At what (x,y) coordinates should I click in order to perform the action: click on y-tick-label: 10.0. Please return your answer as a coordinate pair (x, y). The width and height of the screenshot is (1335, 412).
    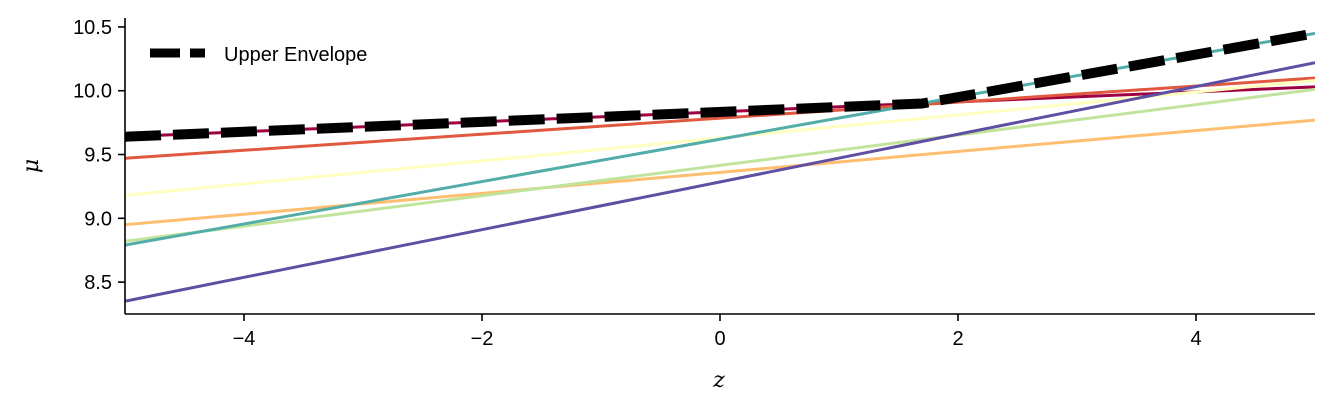
    Looking at the image, I should click on (92, 92).